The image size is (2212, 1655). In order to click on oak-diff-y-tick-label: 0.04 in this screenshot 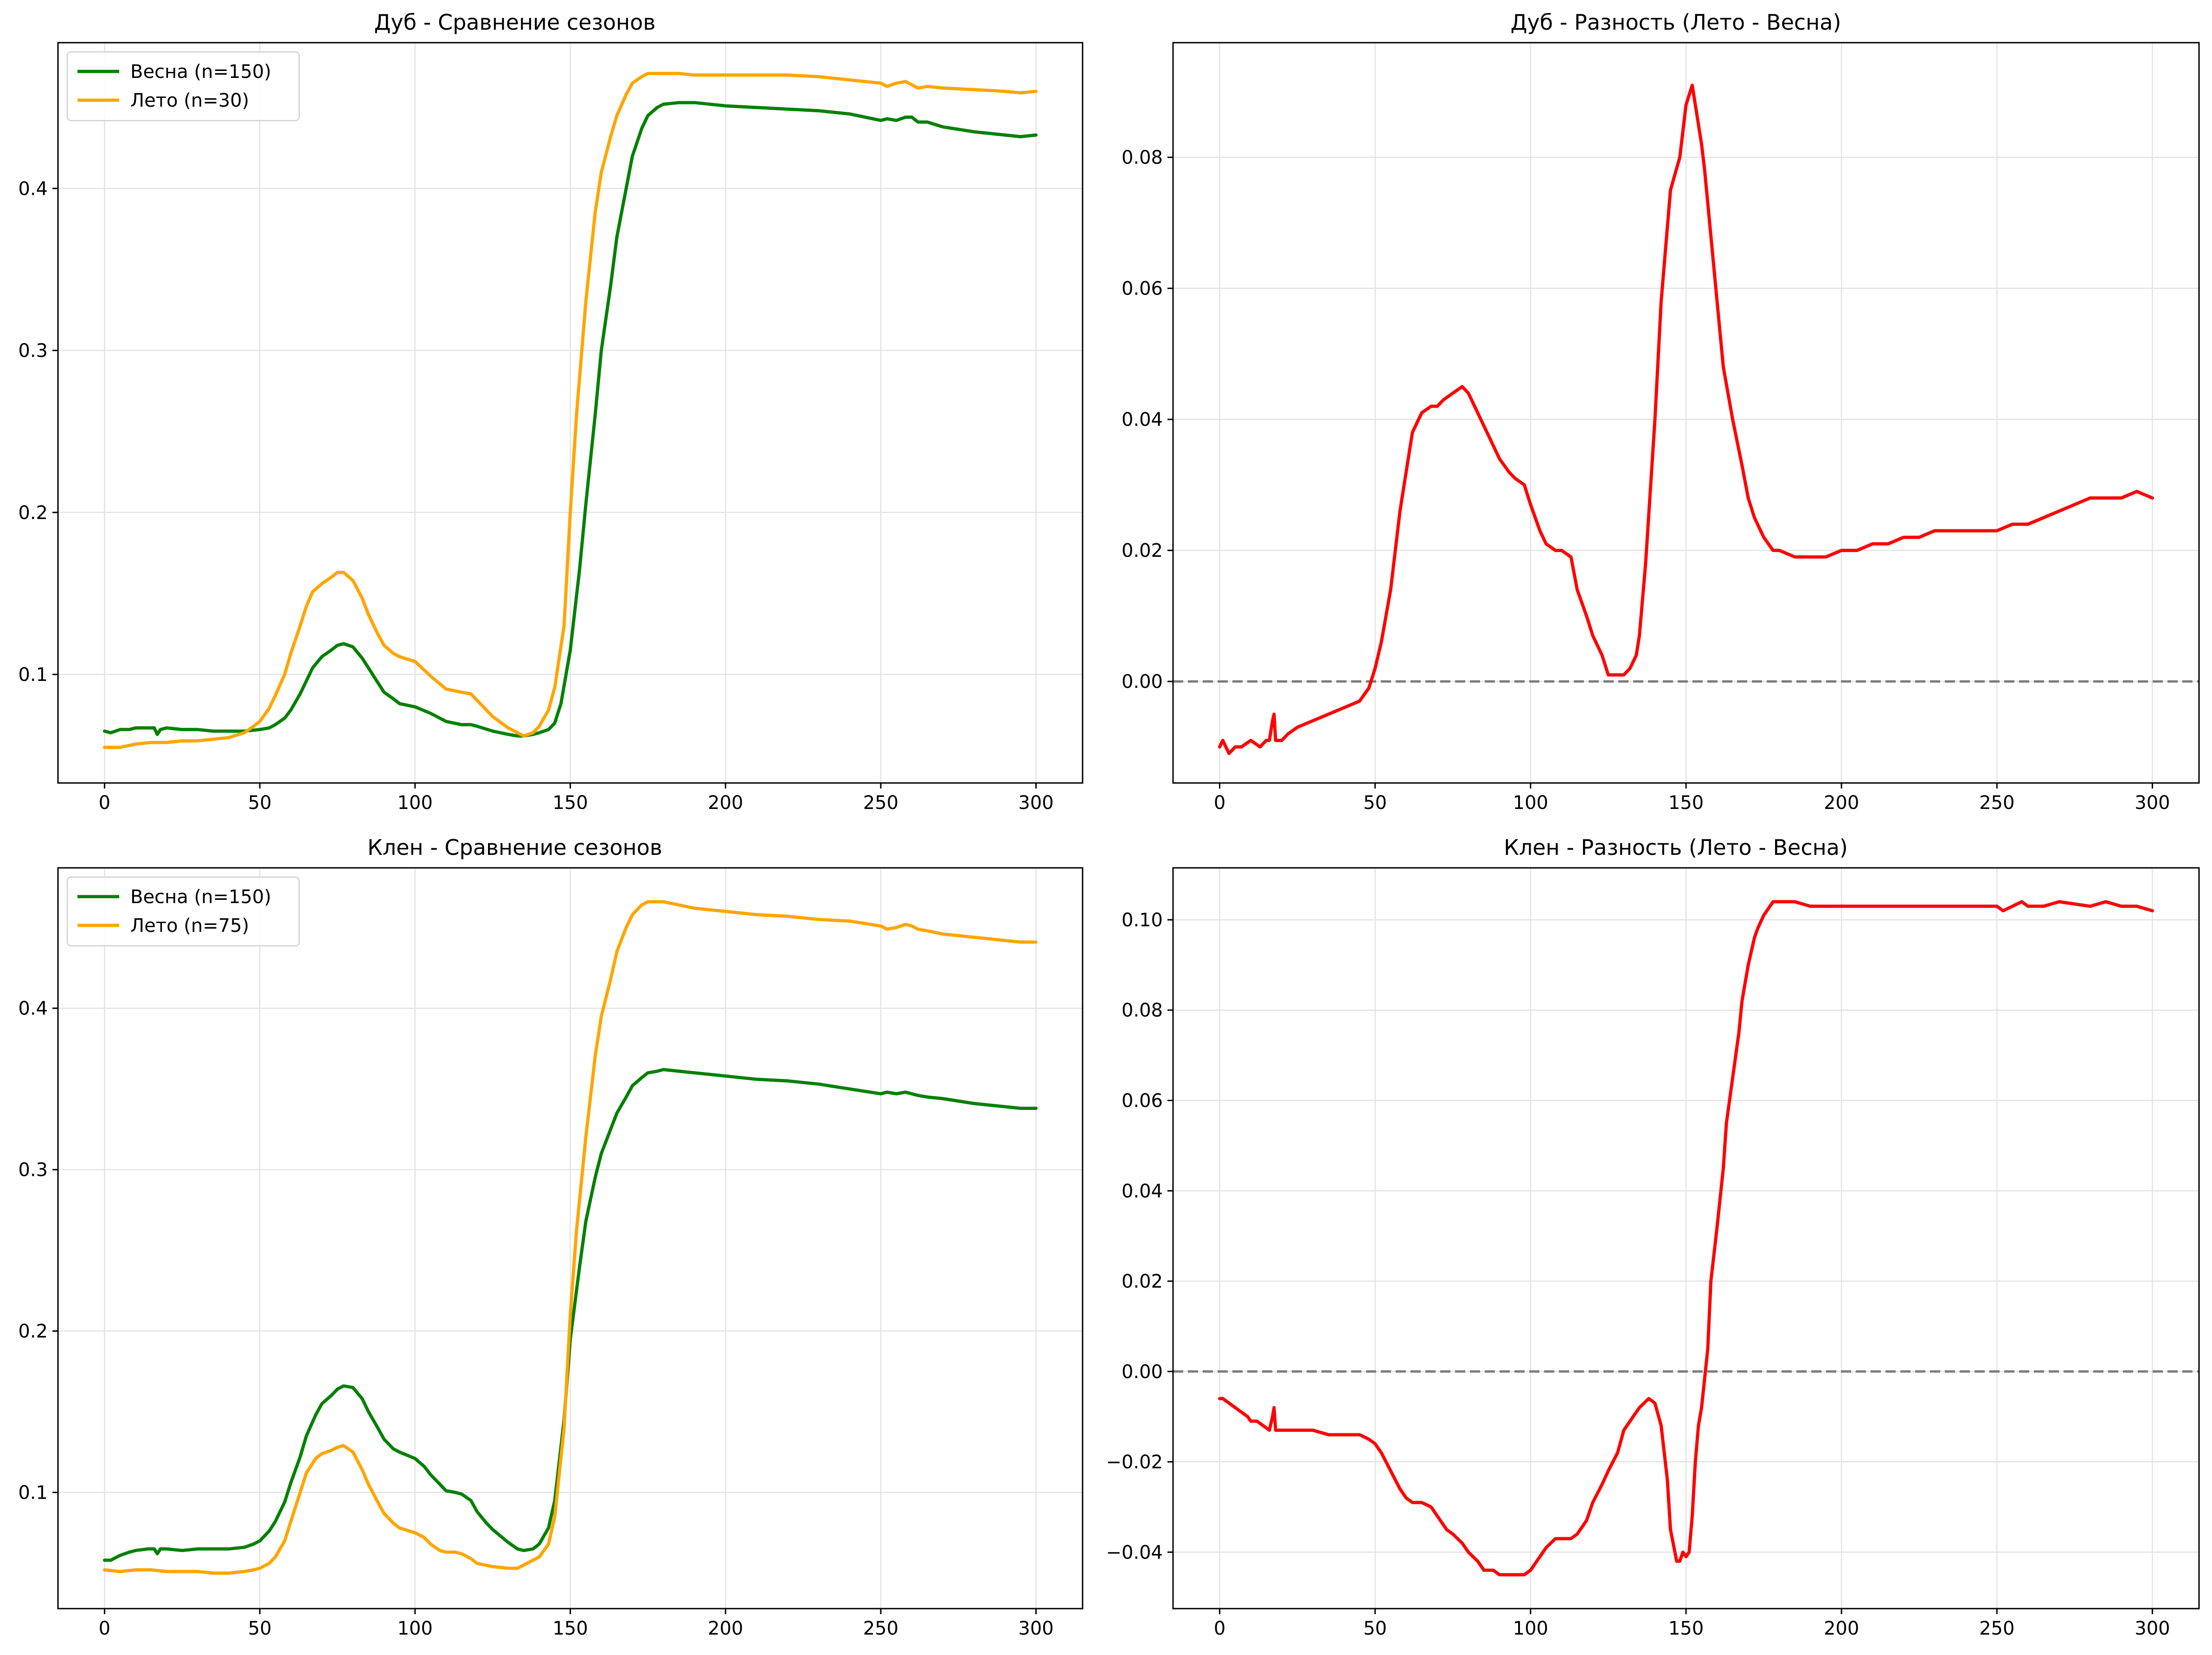, I will do `click(1142, 419)`.